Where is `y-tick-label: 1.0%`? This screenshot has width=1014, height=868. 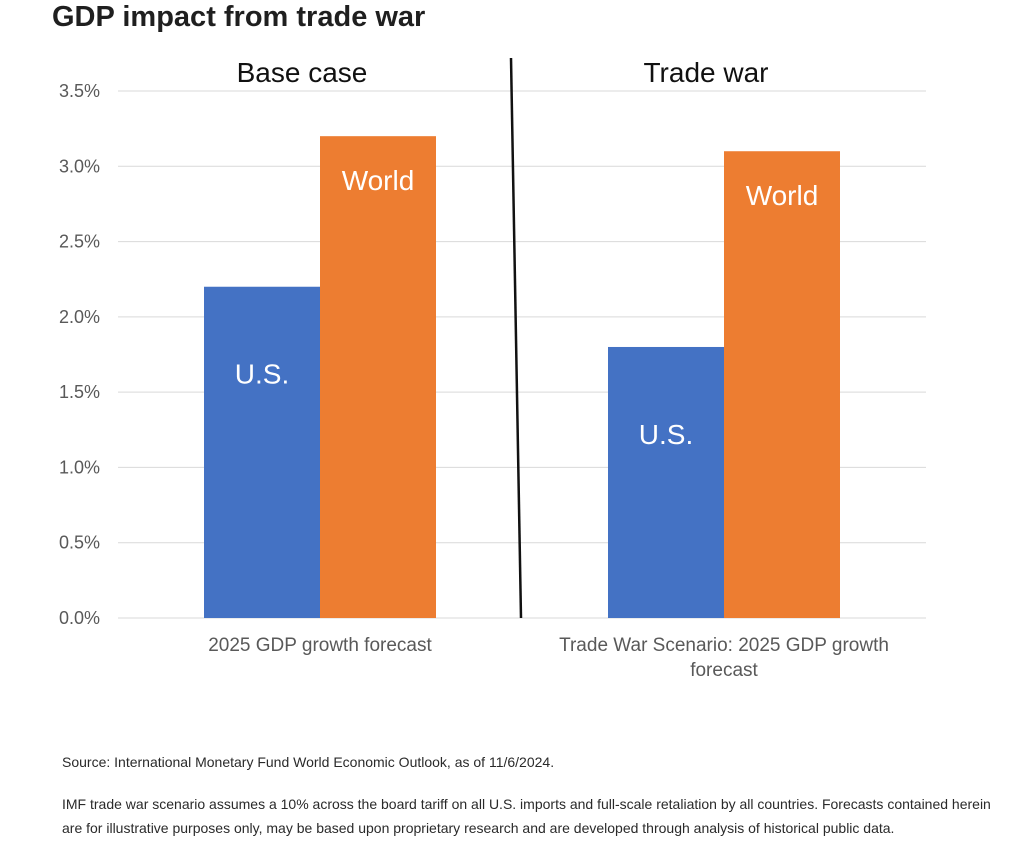
y-tick-label: 1.0% is located at coordinates (79, 467).